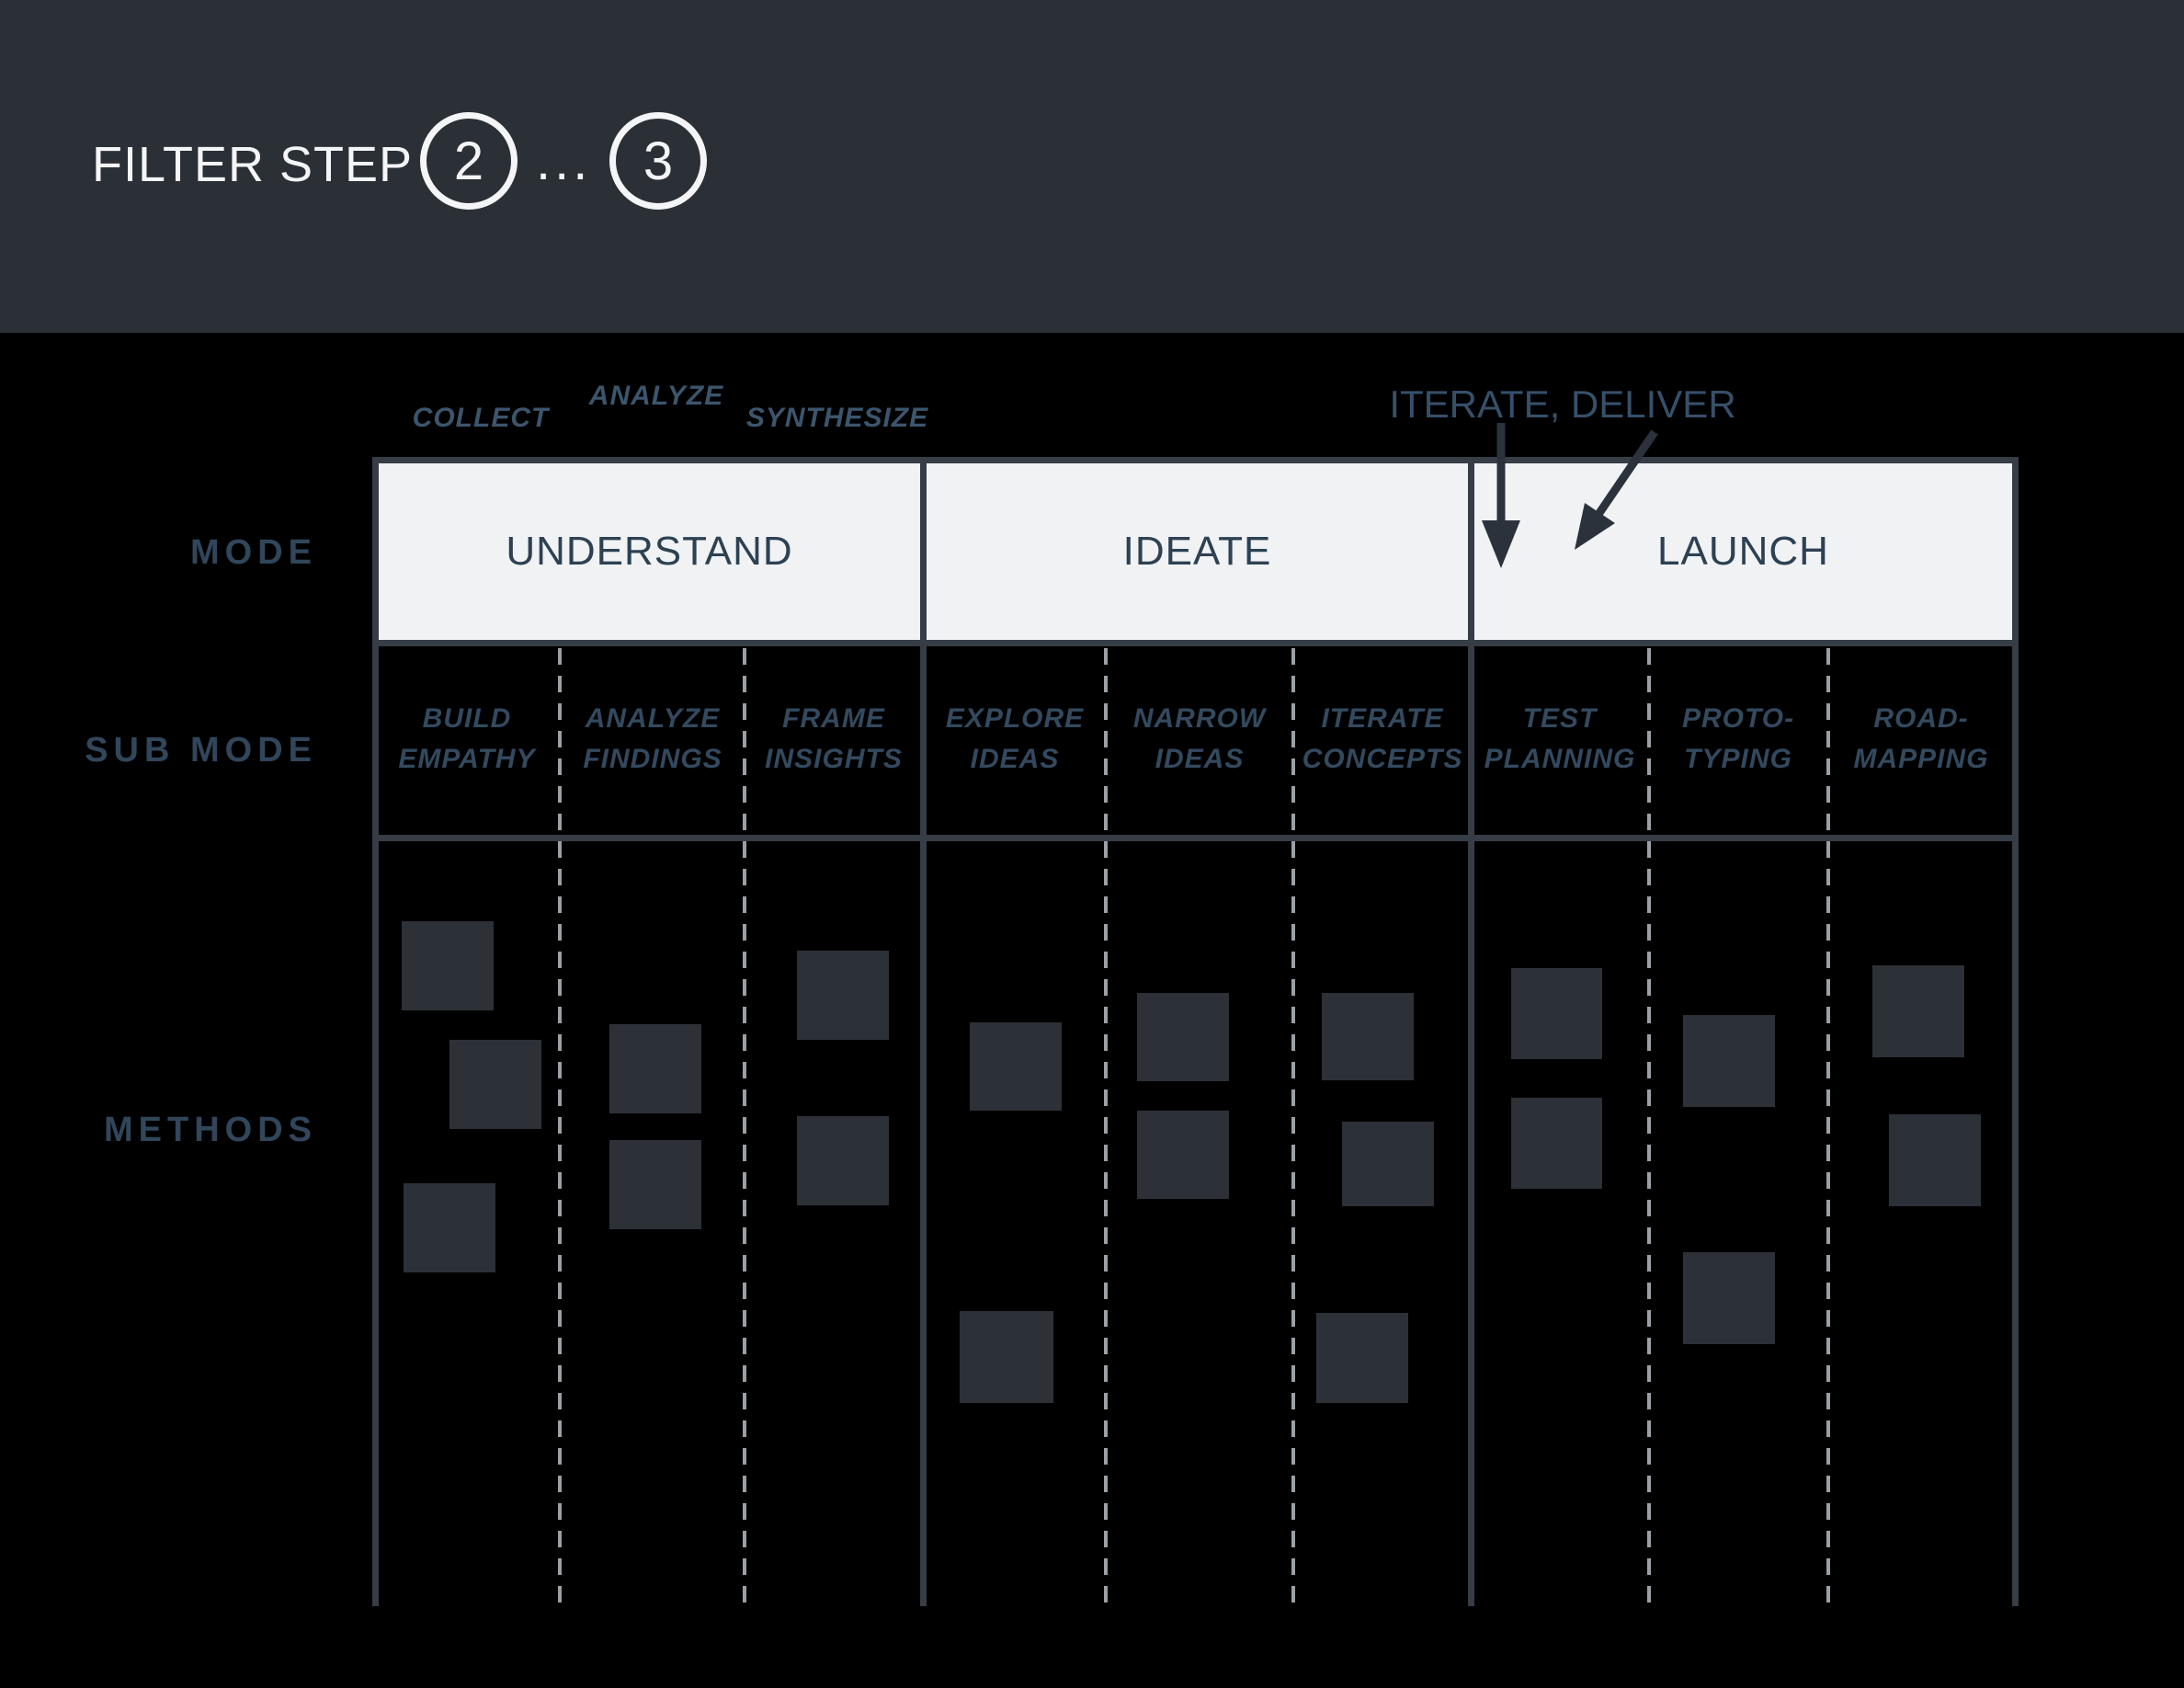 Image resolution: width=2184 pixels, height=1688 pixels. Describe the element at coordinates (837, 418) in the screenshot. I see `phase-label-synthesize: SYNTHESIZE` at that location.